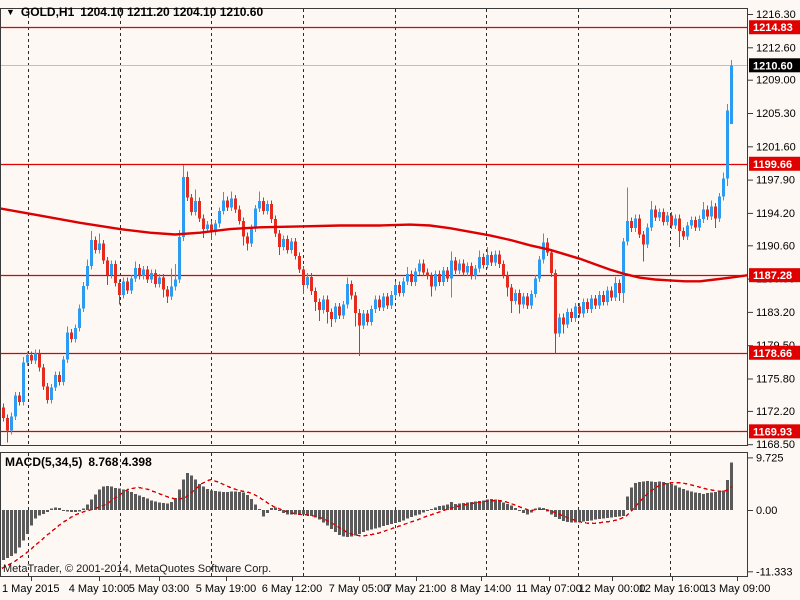  Describe the element at coordinates (772, 165) in the screenshot. I see `level-price-tag-text: 1199.66` at that location.